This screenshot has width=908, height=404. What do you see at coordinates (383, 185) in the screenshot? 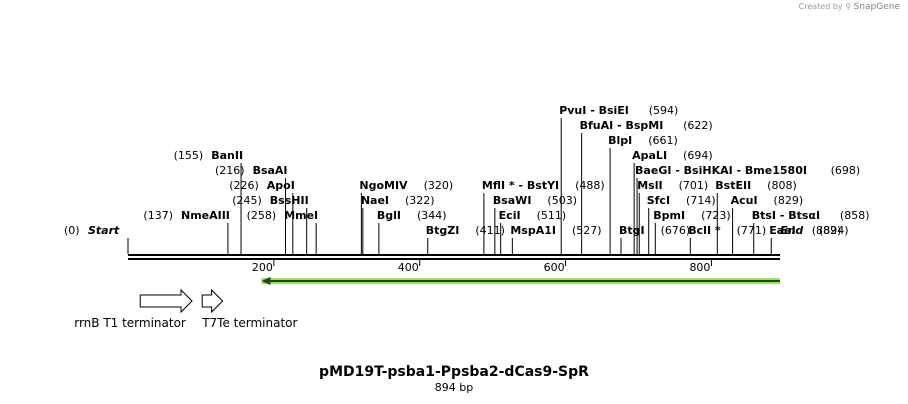
I see `restriction-site-name: NgoMIV` at bounding box center [383, 185].